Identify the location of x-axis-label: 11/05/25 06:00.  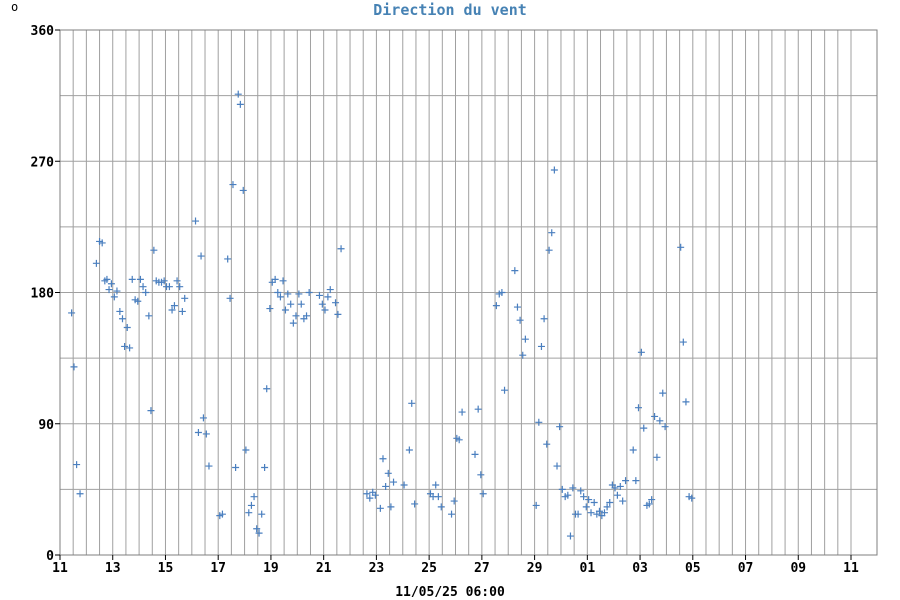
(450, 592).